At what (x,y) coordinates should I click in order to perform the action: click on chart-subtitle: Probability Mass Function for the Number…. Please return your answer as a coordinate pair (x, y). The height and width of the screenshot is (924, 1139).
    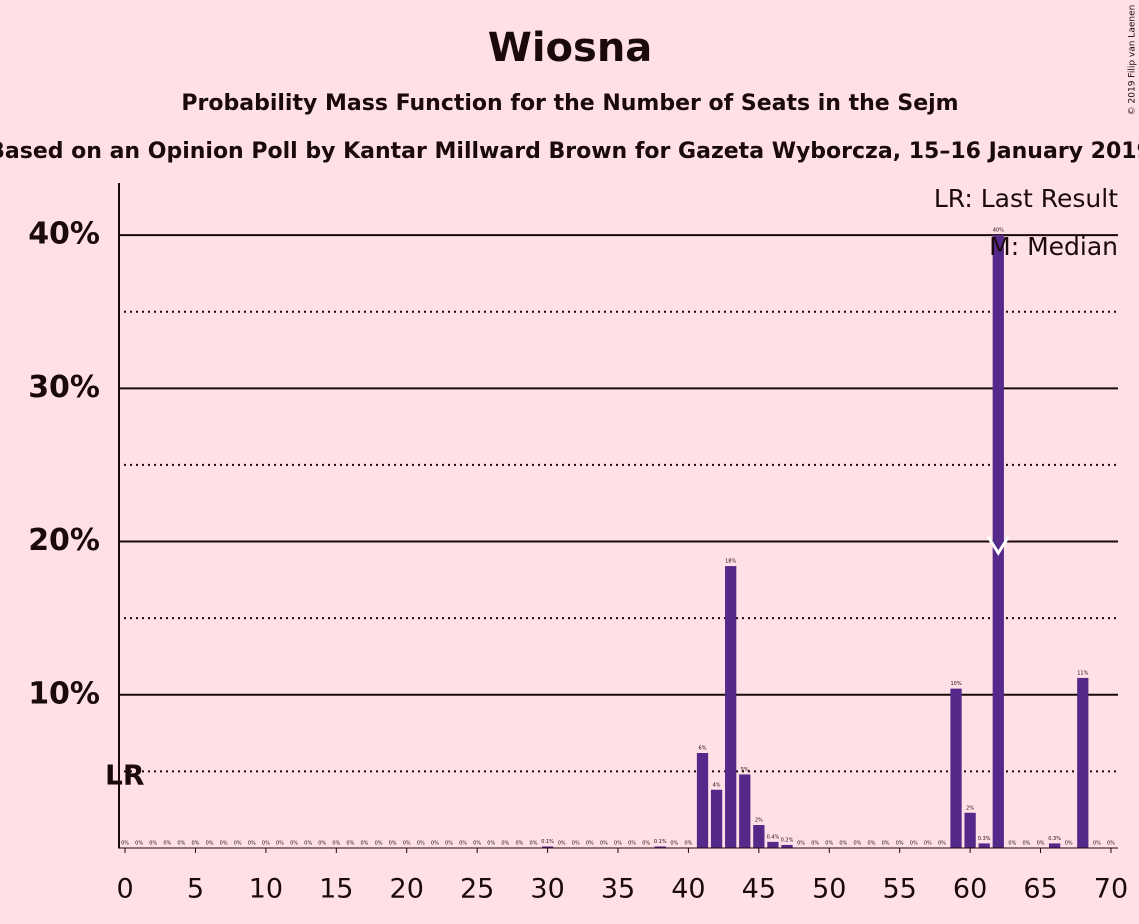
    Looking at the image, I should click on (569, 103).